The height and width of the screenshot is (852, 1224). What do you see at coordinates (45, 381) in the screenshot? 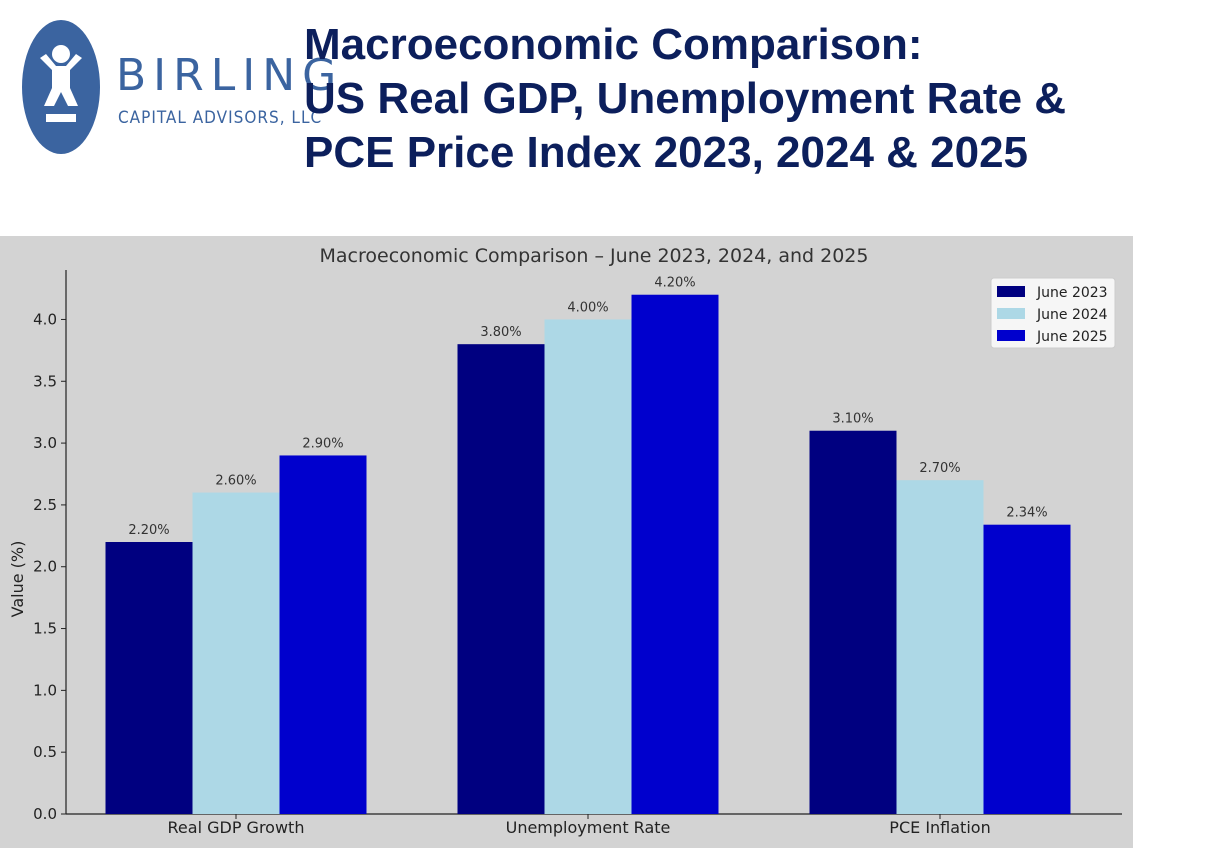
I see `y-tick-label: 3.5` at bounding box center [45, 381].